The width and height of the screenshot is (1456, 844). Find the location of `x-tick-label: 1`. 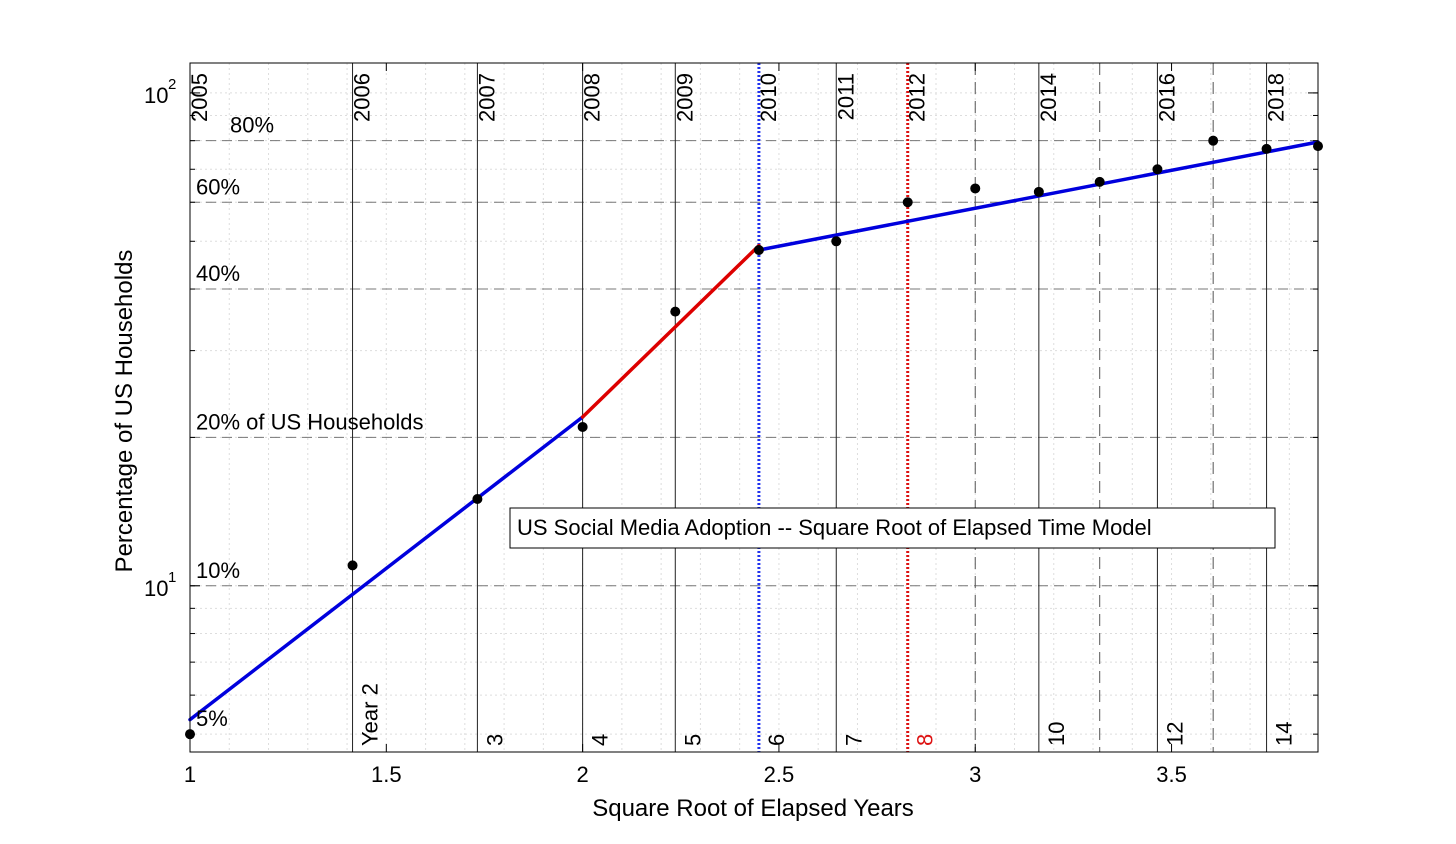

x-tick-label: 1 is located at coordinates (190, 774).